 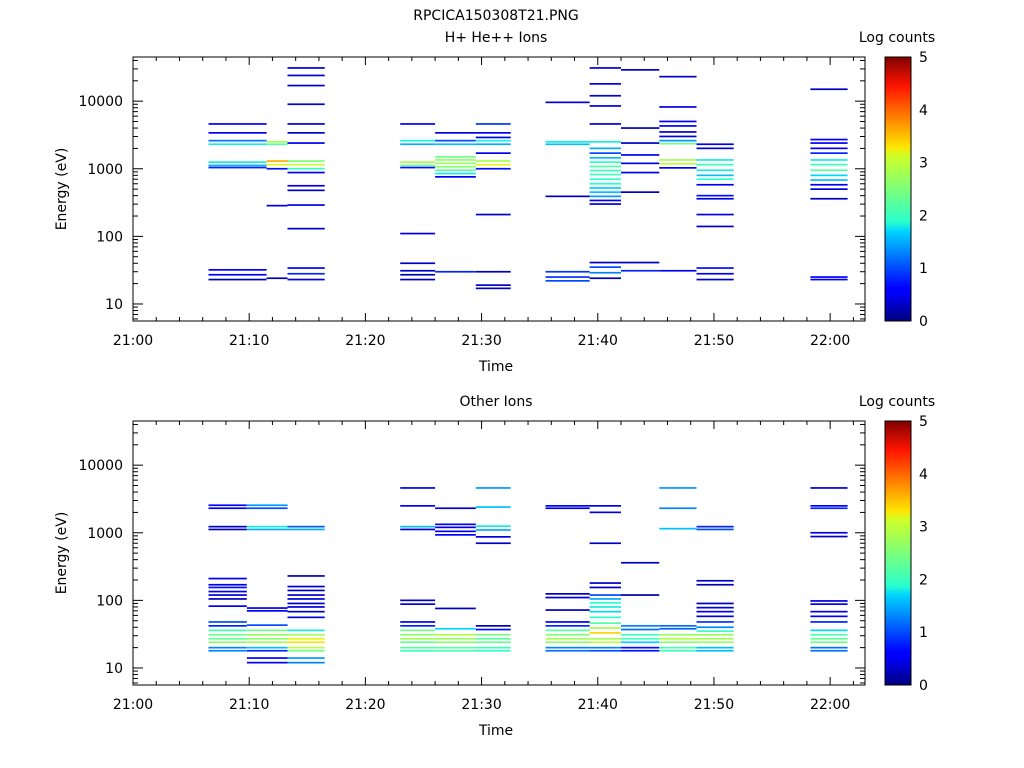 I want to click on x-tick-label: 21:30, so click(x=481, y=341).